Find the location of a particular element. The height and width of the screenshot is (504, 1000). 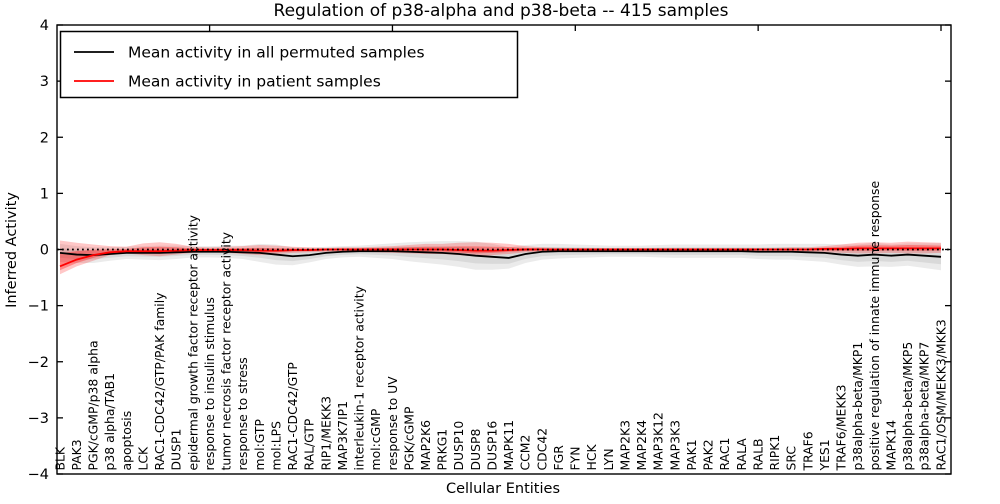

y-tick-label: −1 is located at coordinates (38, 307).